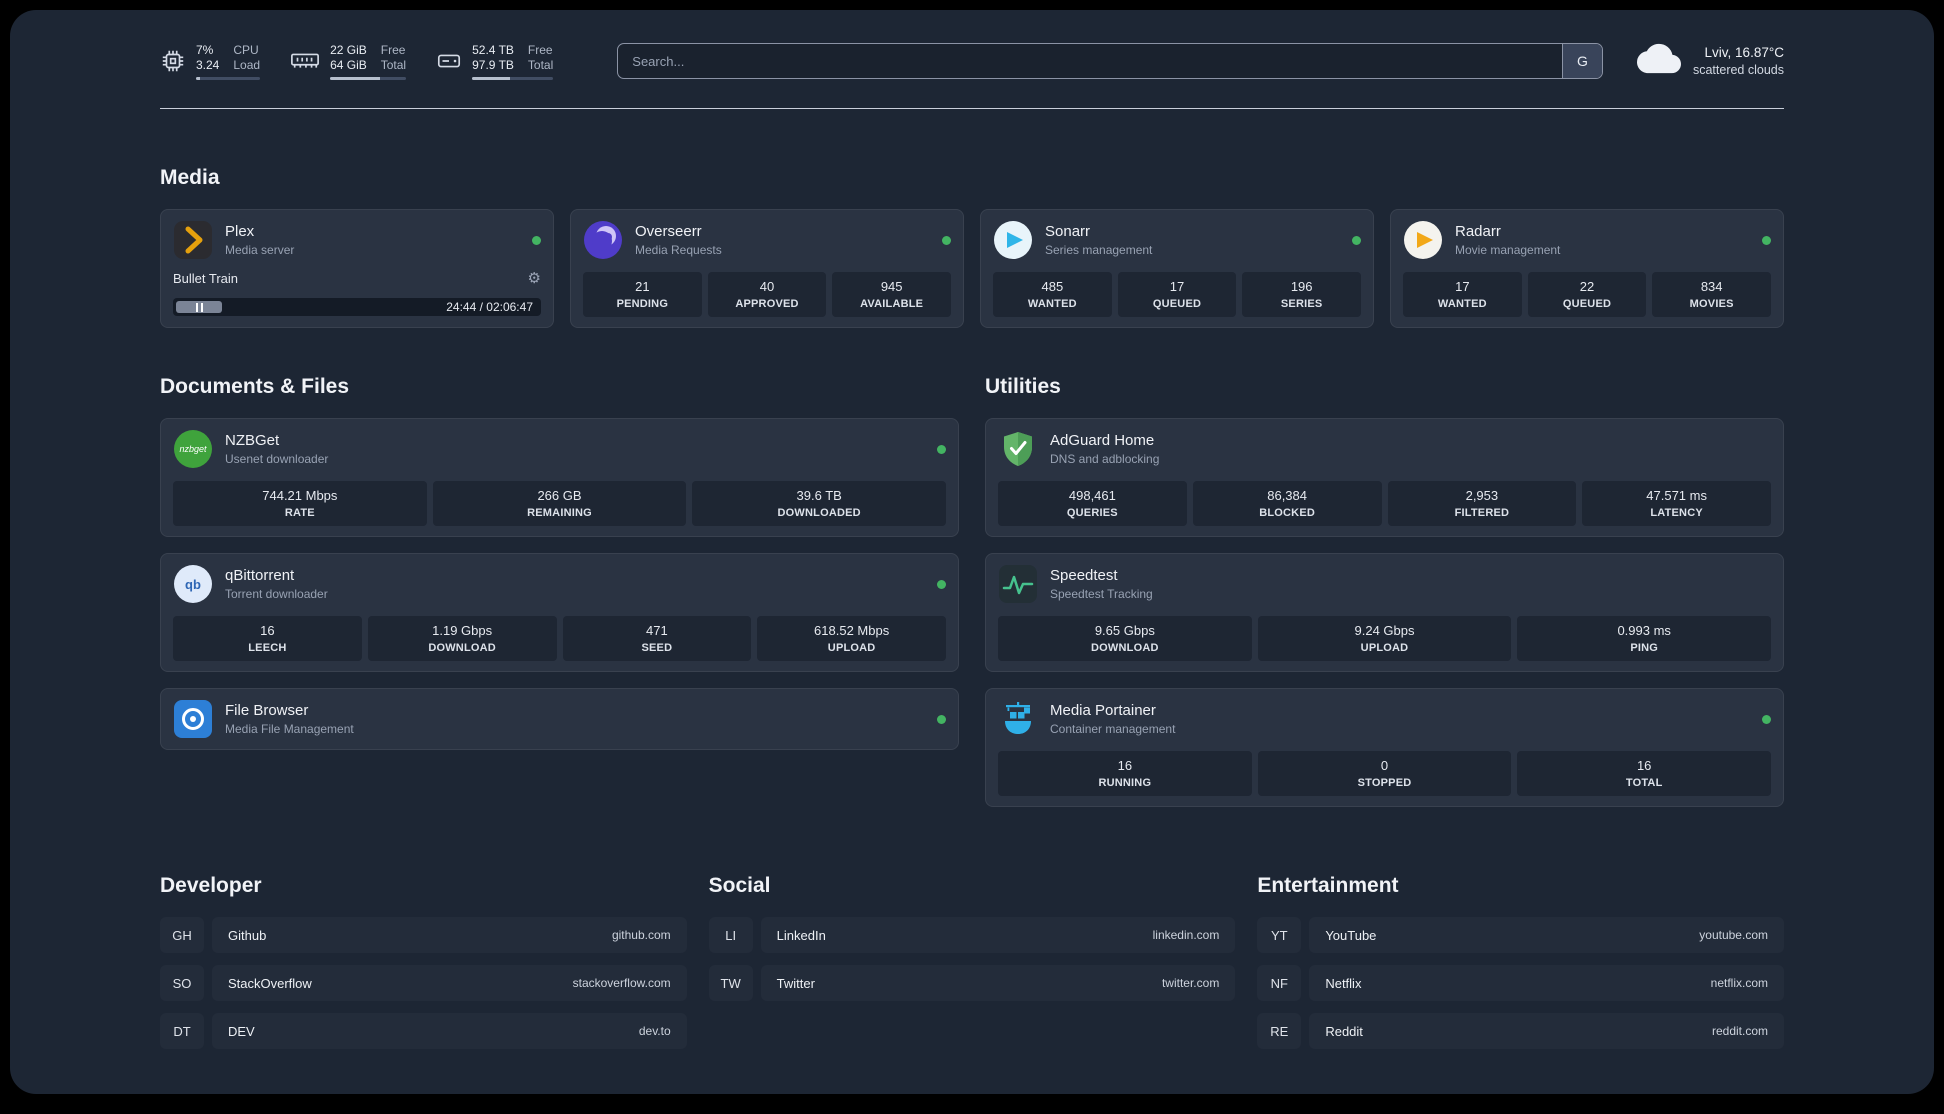 This screenshot has width=1944, height=1114. Describe the element at coordinates (1644, 648) in the screenshot. I see `stat-label: PING` at that location.